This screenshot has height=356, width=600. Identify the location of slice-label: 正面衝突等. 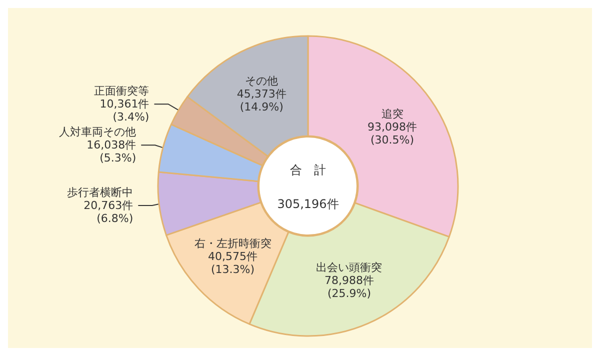
(122, 91).